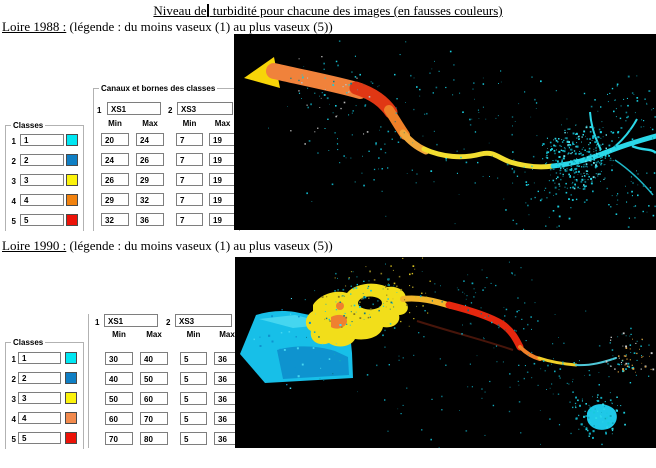  Describe the element at coordinates (71, 438) in the screenshot. I see `class-5-color-swatch-1990` at that location.